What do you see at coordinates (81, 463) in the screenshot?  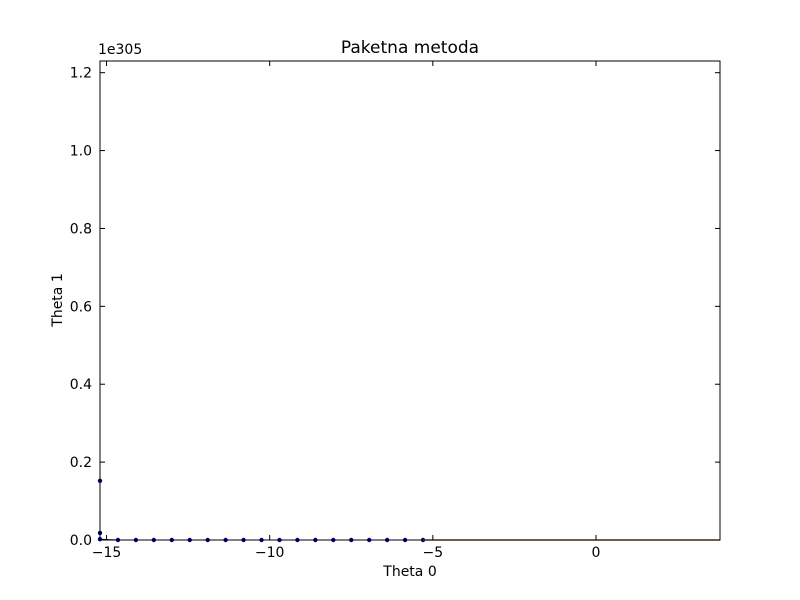 I see `y-tick-label: 0.2` at bounding box center [81, 463].